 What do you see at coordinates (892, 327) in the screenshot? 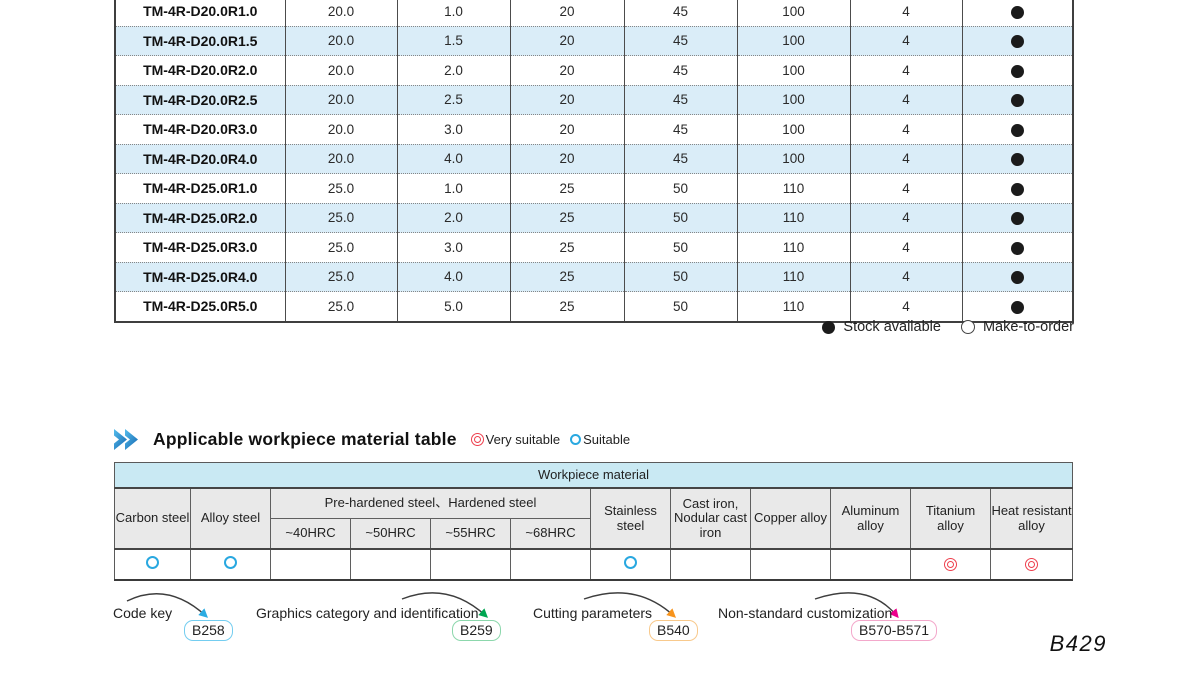
I see `stock-available-label: Stock available` at bounding box center [892, 327].